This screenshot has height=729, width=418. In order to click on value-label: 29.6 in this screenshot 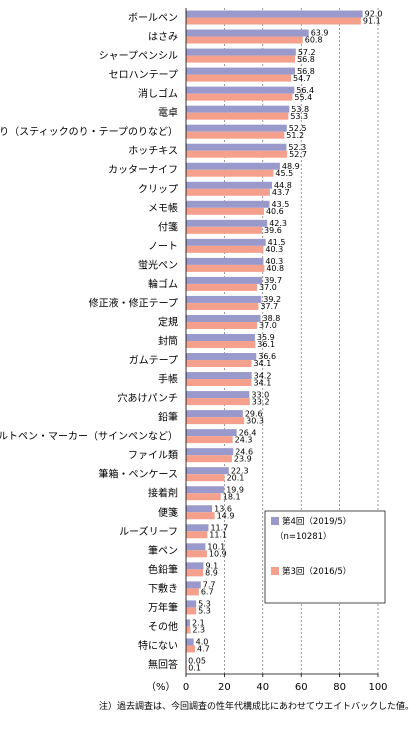, I will do `click(254, 413)`.